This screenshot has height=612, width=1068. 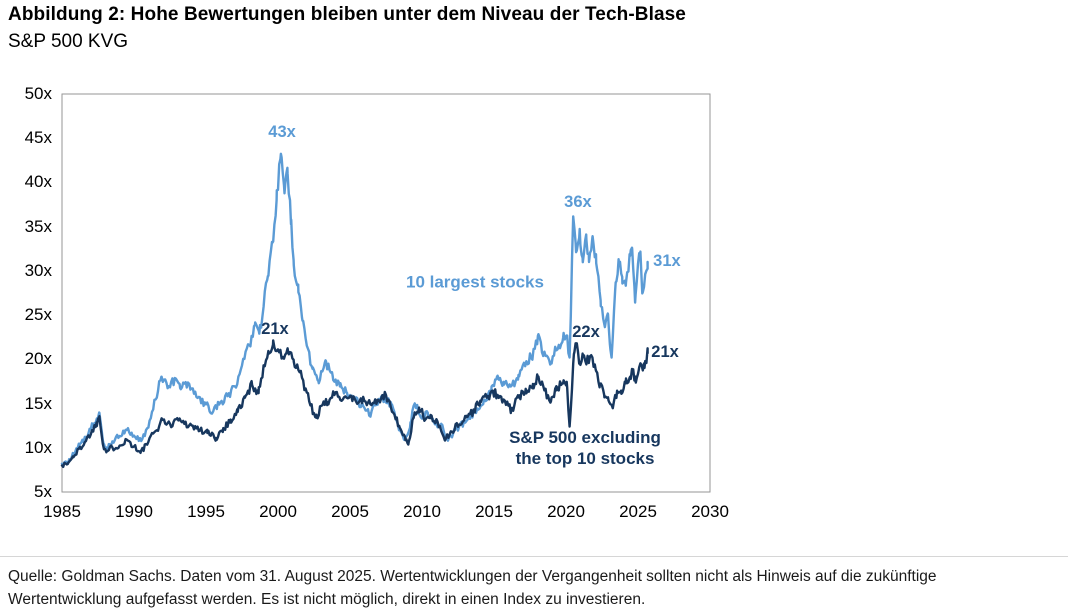 What do you see at coordinates (354, 404) in the screenshot?
I see `series-line-ex_top10` at bounding box center [354, 404].